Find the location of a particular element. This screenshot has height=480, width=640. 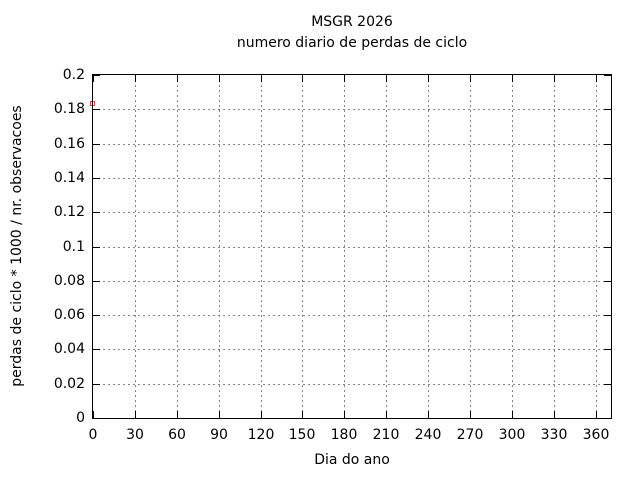

x-tick-label: 270 is located at coordinates (470, 435).